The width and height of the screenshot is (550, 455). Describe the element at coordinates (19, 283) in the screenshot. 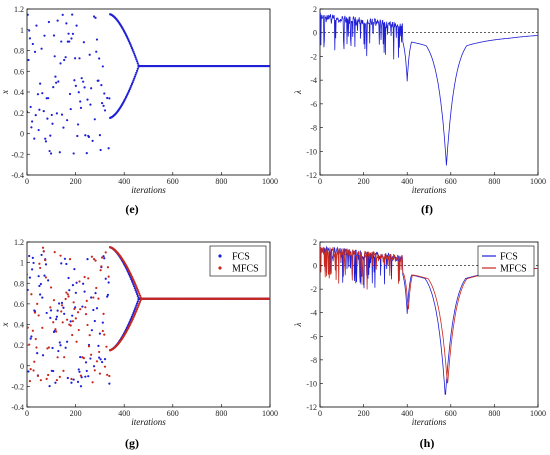

I see `y-tick-label: 0.8` at that location.